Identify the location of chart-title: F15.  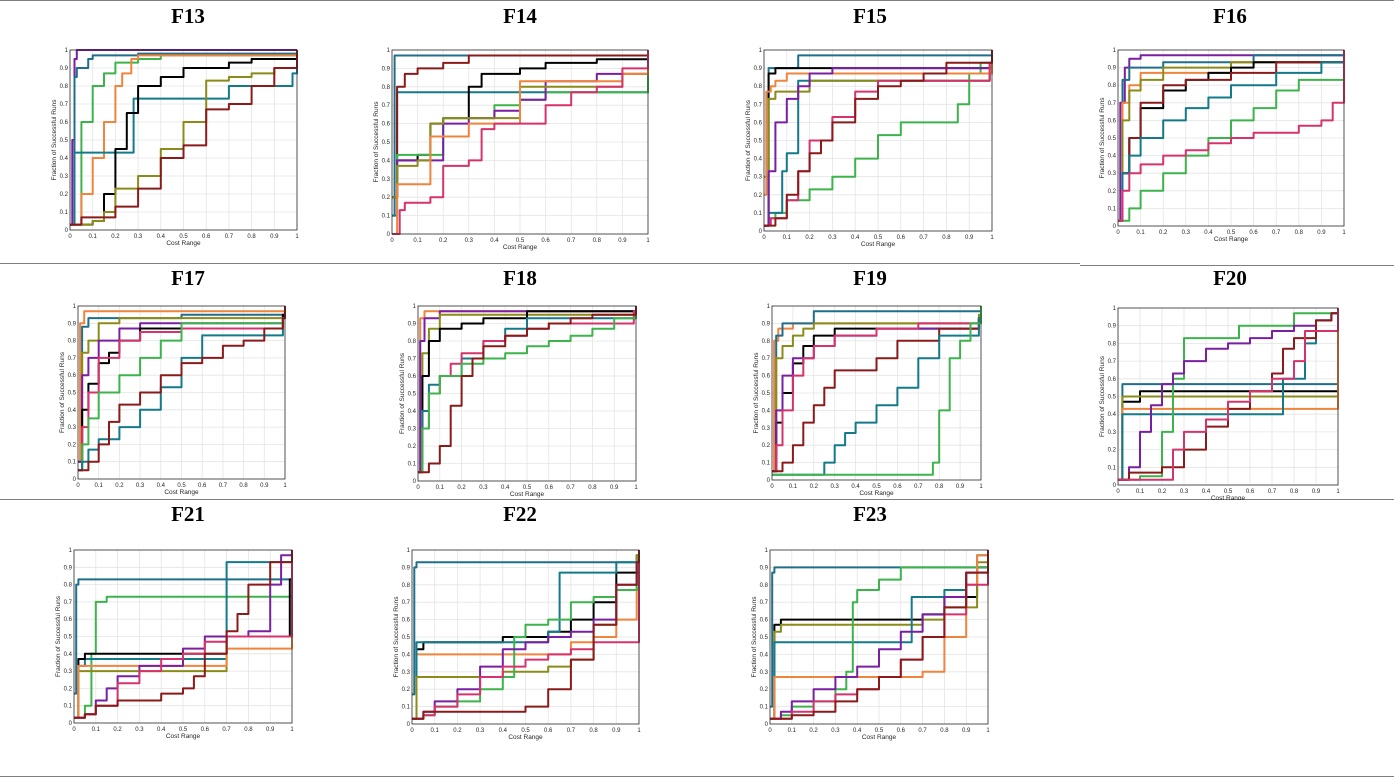
(870, 16).